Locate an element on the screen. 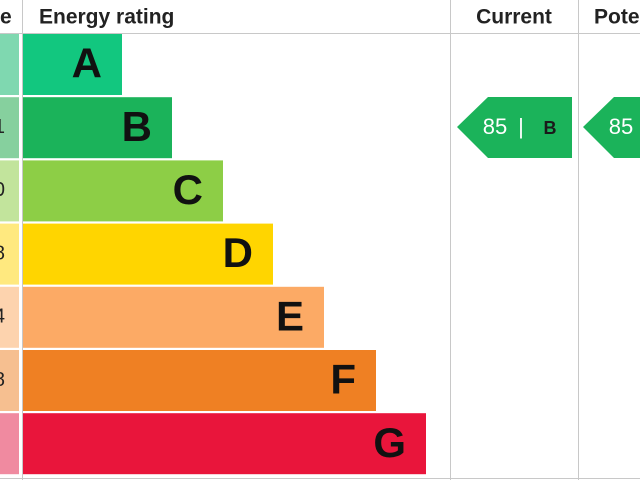 Image resolution: width=640 pixels, height=480 pixels. band-letter: E is located at coordinates (290, 315).